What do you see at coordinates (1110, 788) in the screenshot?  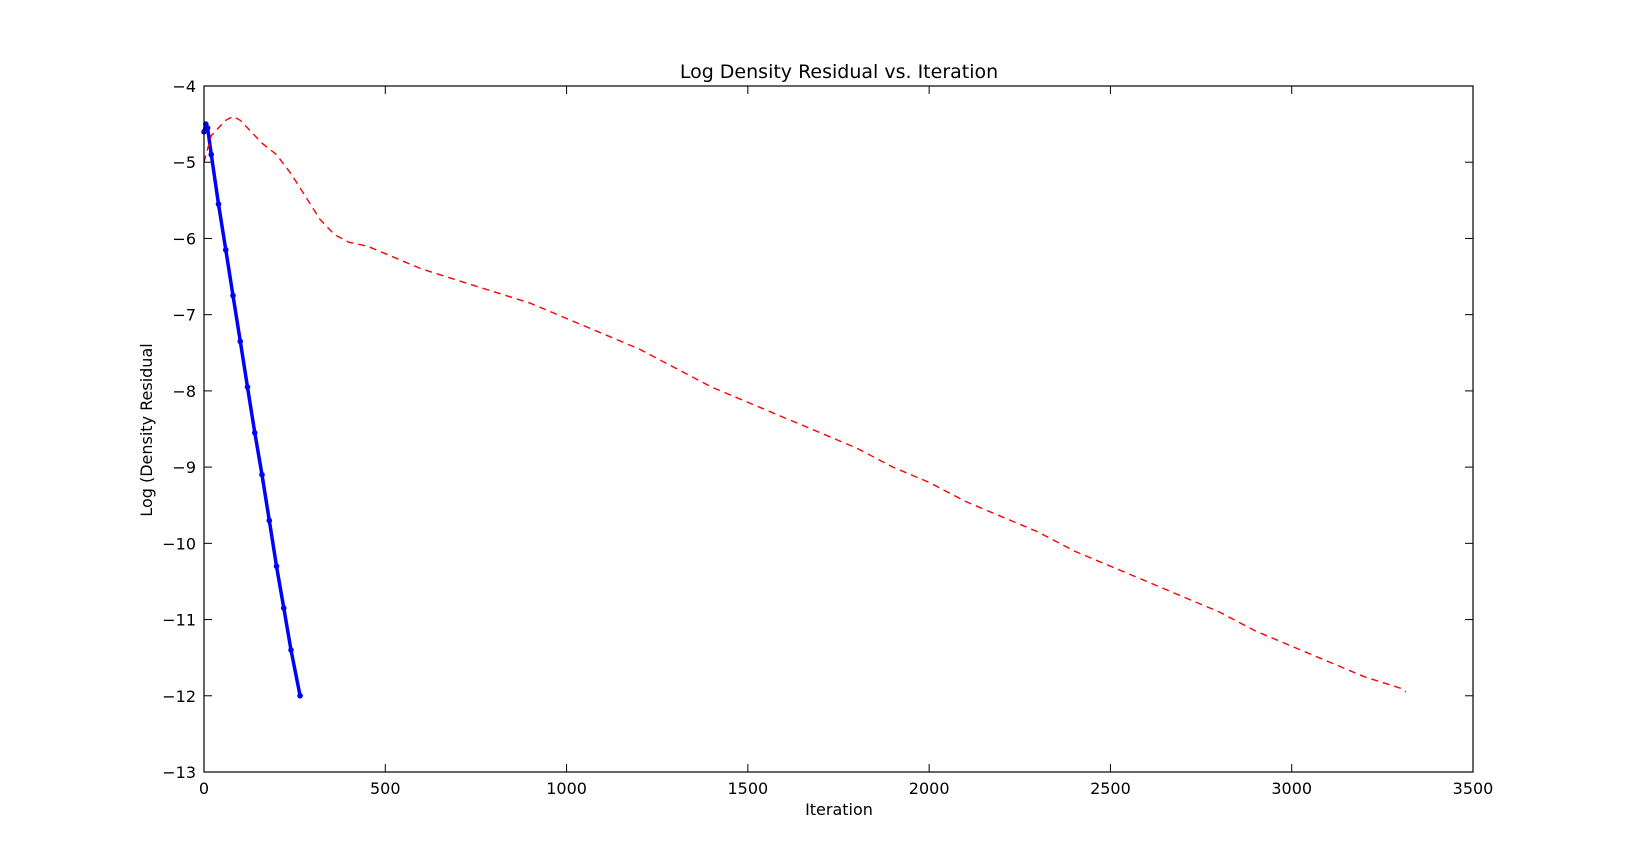 I see `x-tick-label: 2500` at bounding box center [1110, 788].